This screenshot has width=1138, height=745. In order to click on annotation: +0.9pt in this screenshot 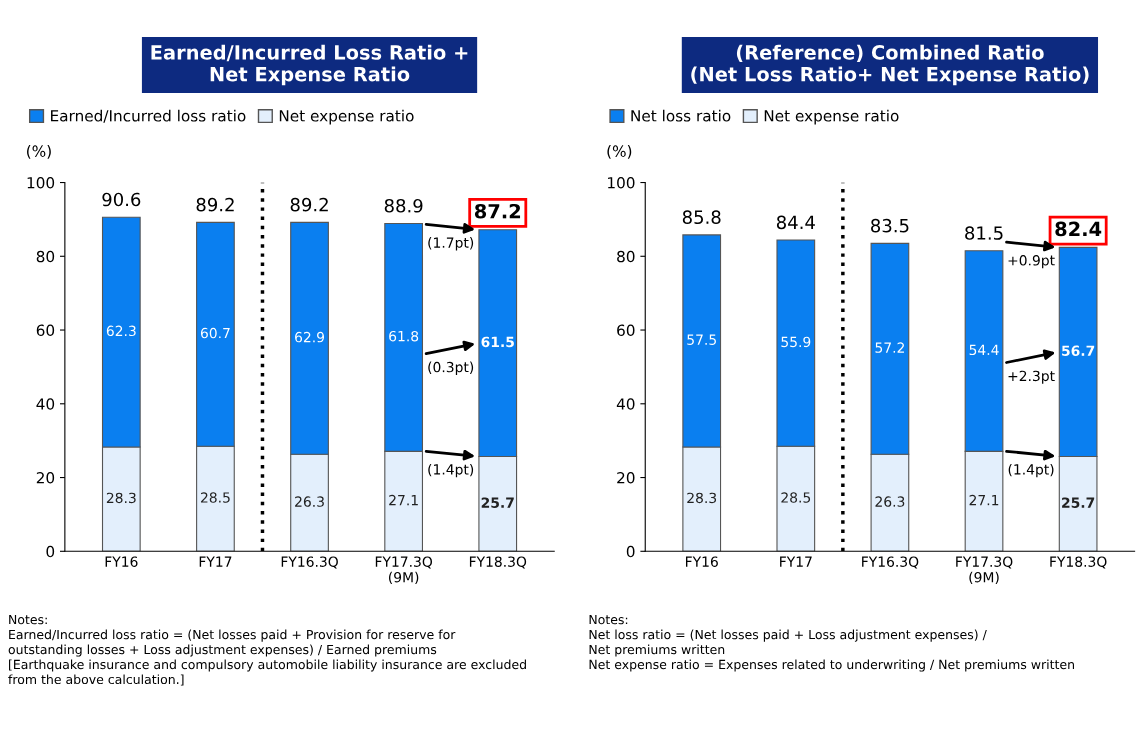, I will do `click(1031, 262)`.